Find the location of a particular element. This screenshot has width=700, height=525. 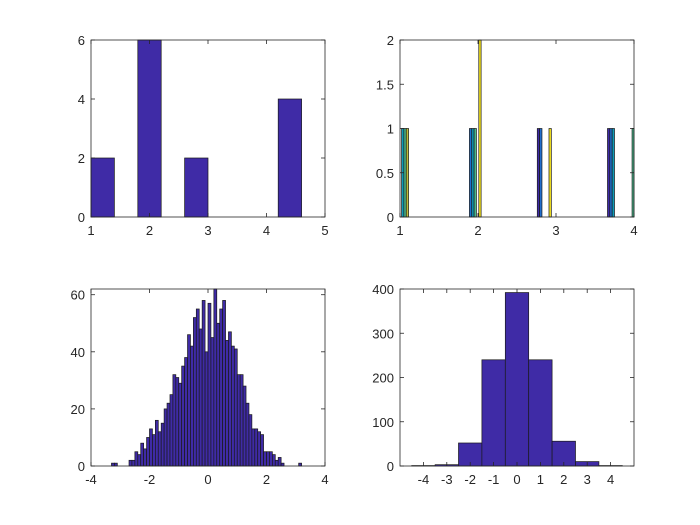

x-tick-label: -1 is located at coordinates (494, 479).